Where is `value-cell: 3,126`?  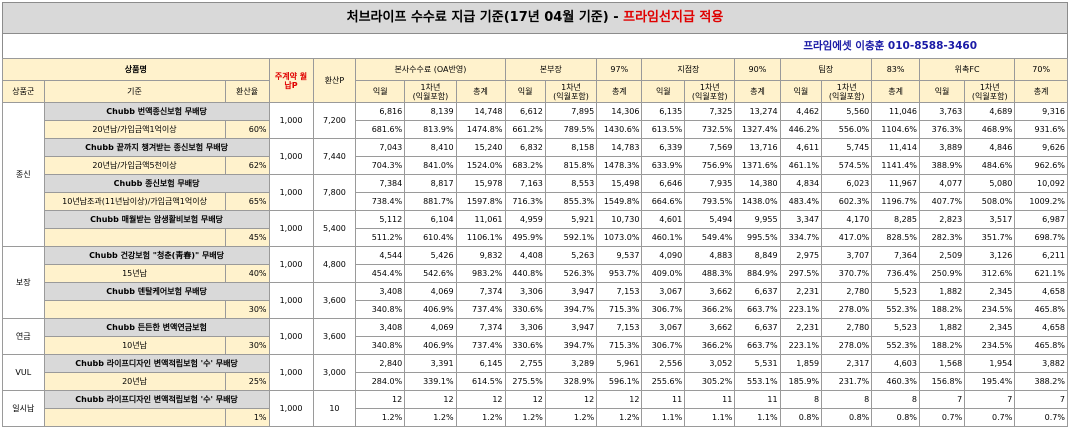
value-cell: 3,126 is located at coordinates (990, 255).